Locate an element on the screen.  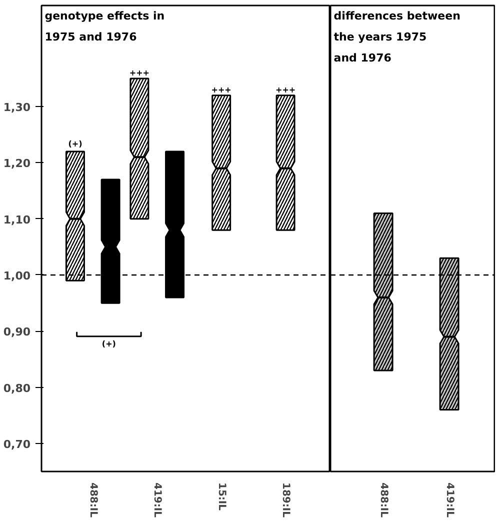
y-tick-label: 1,10 is located at coordinates (17, 219).